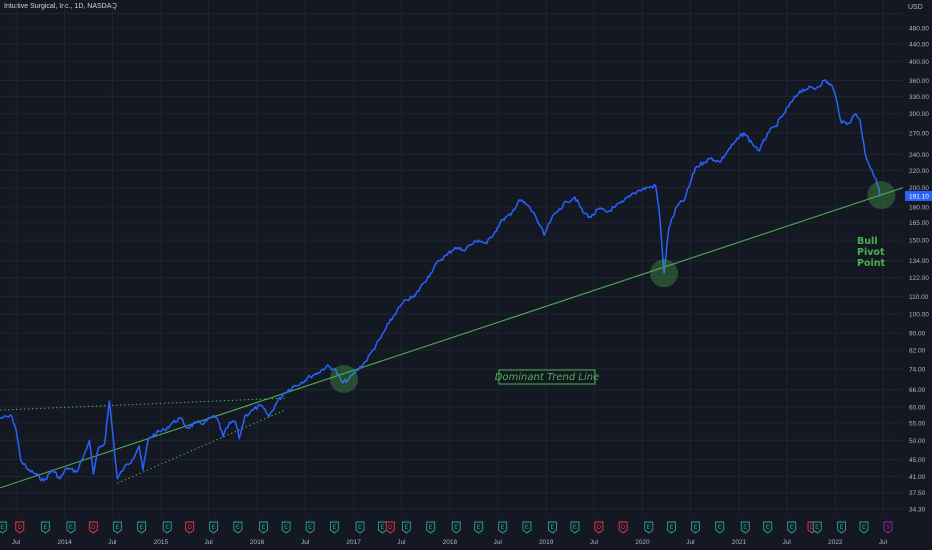  What do you see at coordinates (919, 62) in the screenshot?
I see `price-axis-tick-label: 400.00` at bounding box center [919, 62].